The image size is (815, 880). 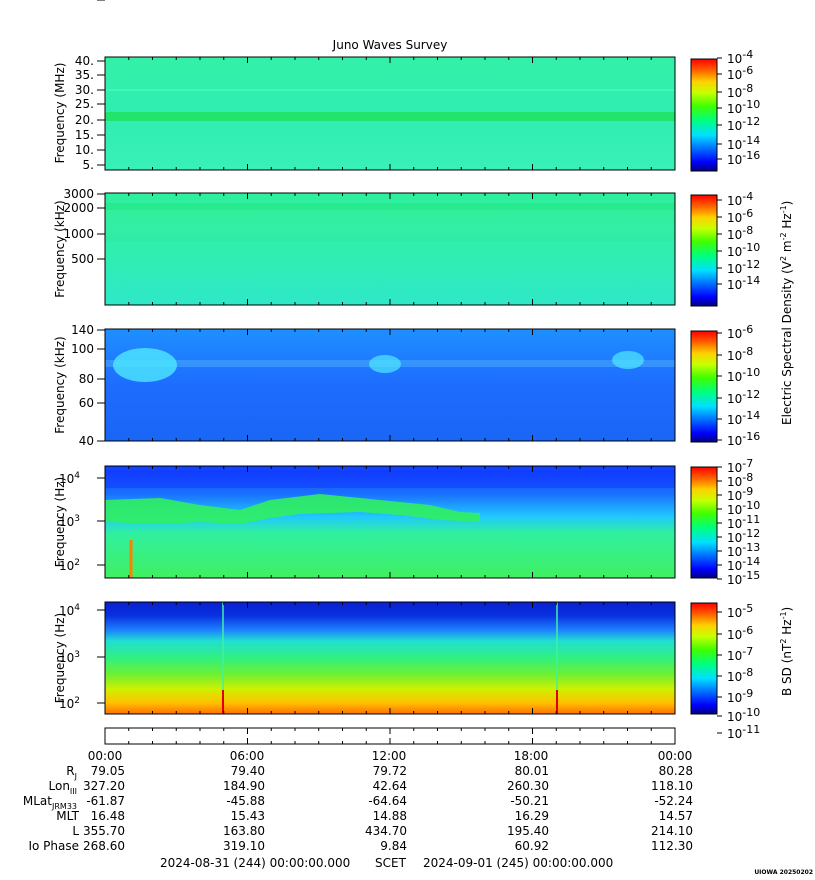 I want to click on ephemeris-row-label: RJ, so click(x=71, y=772).